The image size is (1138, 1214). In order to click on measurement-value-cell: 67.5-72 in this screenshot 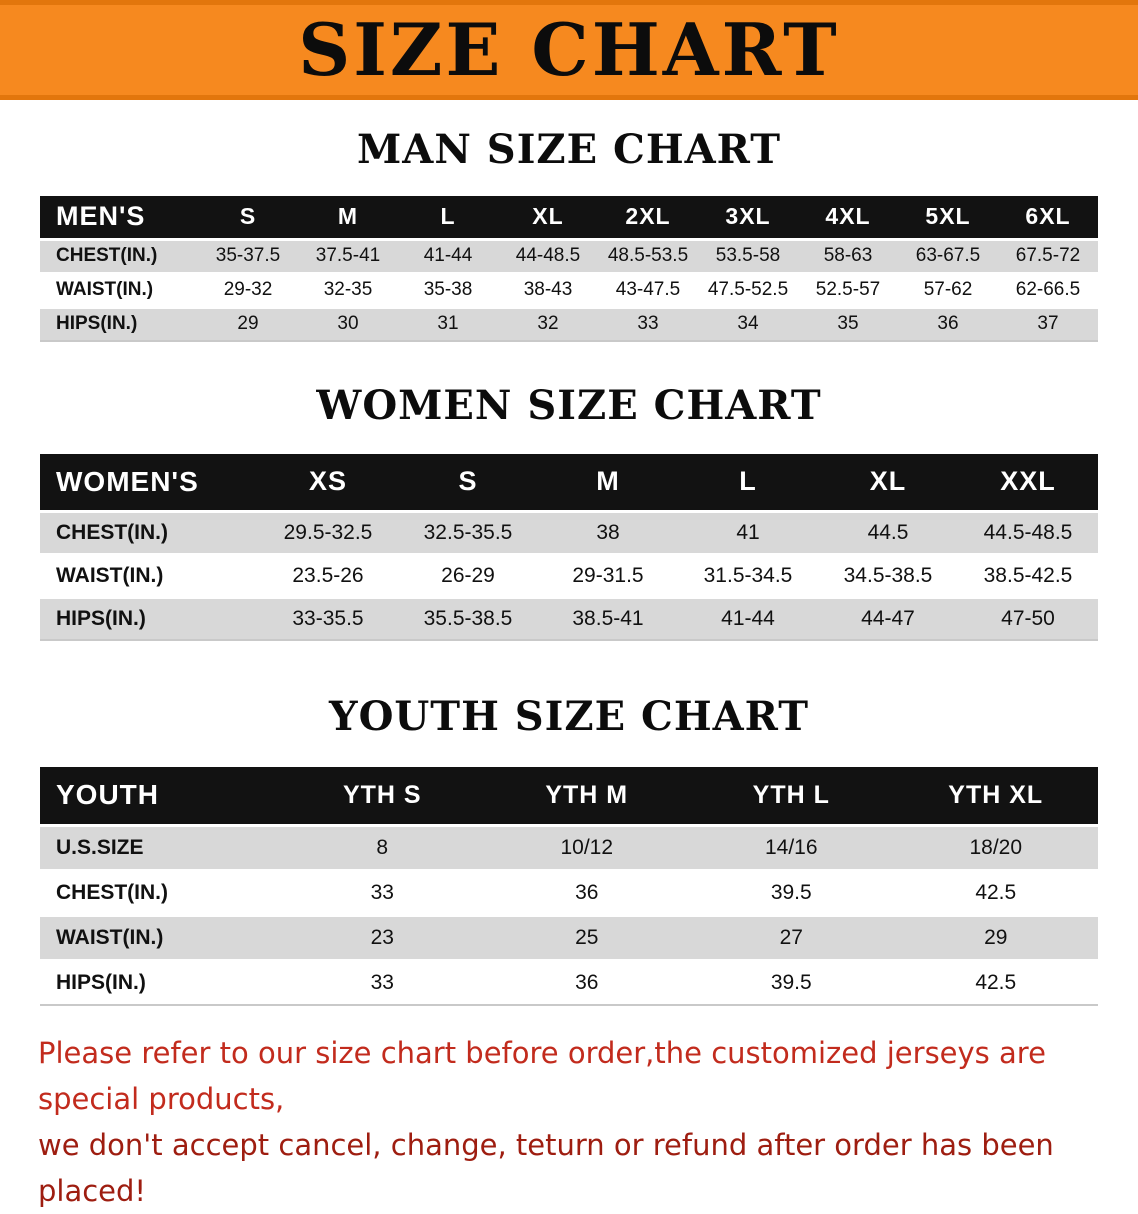, I will do `click(1048, 255)`.